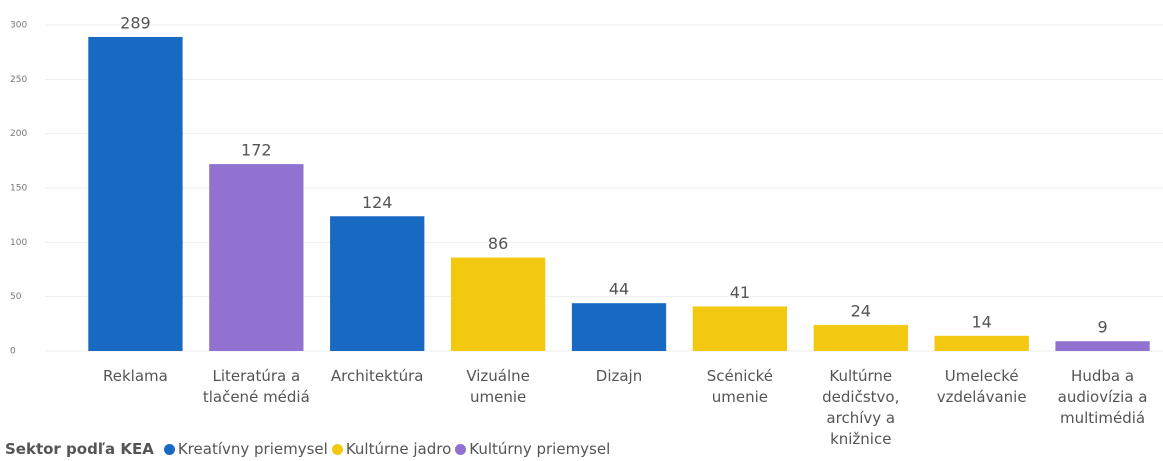  I want to click on data-label: 124, so click(377, 202).